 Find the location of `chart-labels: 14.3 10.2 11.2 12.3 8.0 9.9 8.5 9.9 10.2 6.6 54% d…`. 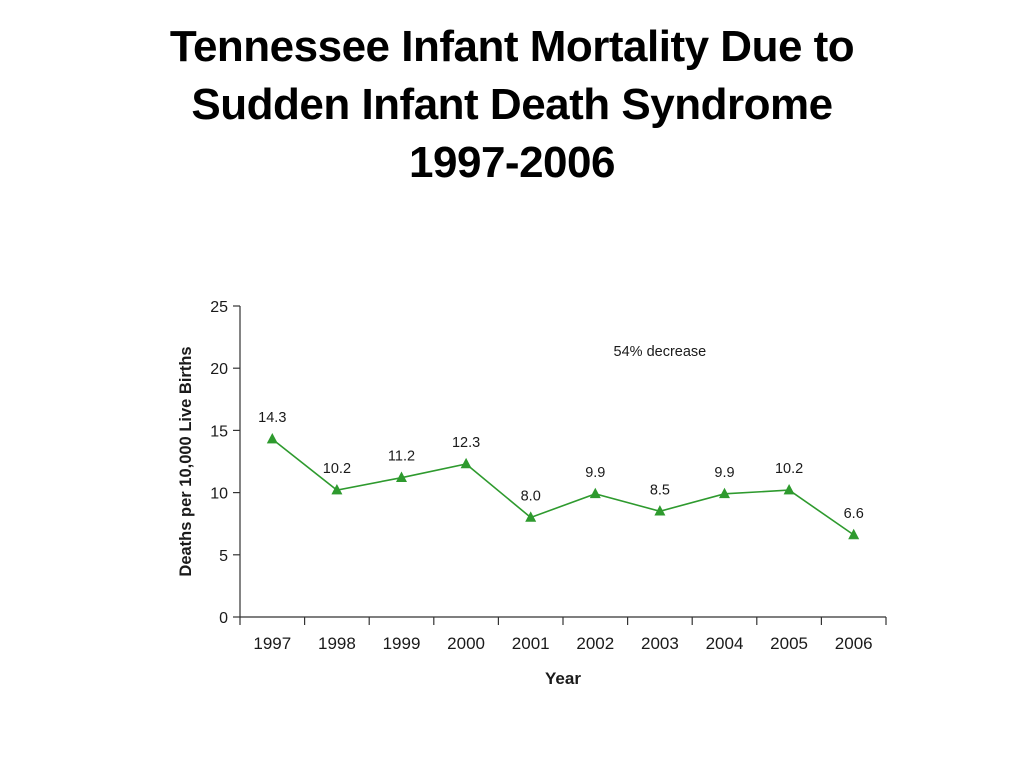

chart-labels: 14.3 10.2 11.2 12.3 8.0 9.9 8.5 9.9 10.2 6.6 54% d… is located at coordinates (561, 433).